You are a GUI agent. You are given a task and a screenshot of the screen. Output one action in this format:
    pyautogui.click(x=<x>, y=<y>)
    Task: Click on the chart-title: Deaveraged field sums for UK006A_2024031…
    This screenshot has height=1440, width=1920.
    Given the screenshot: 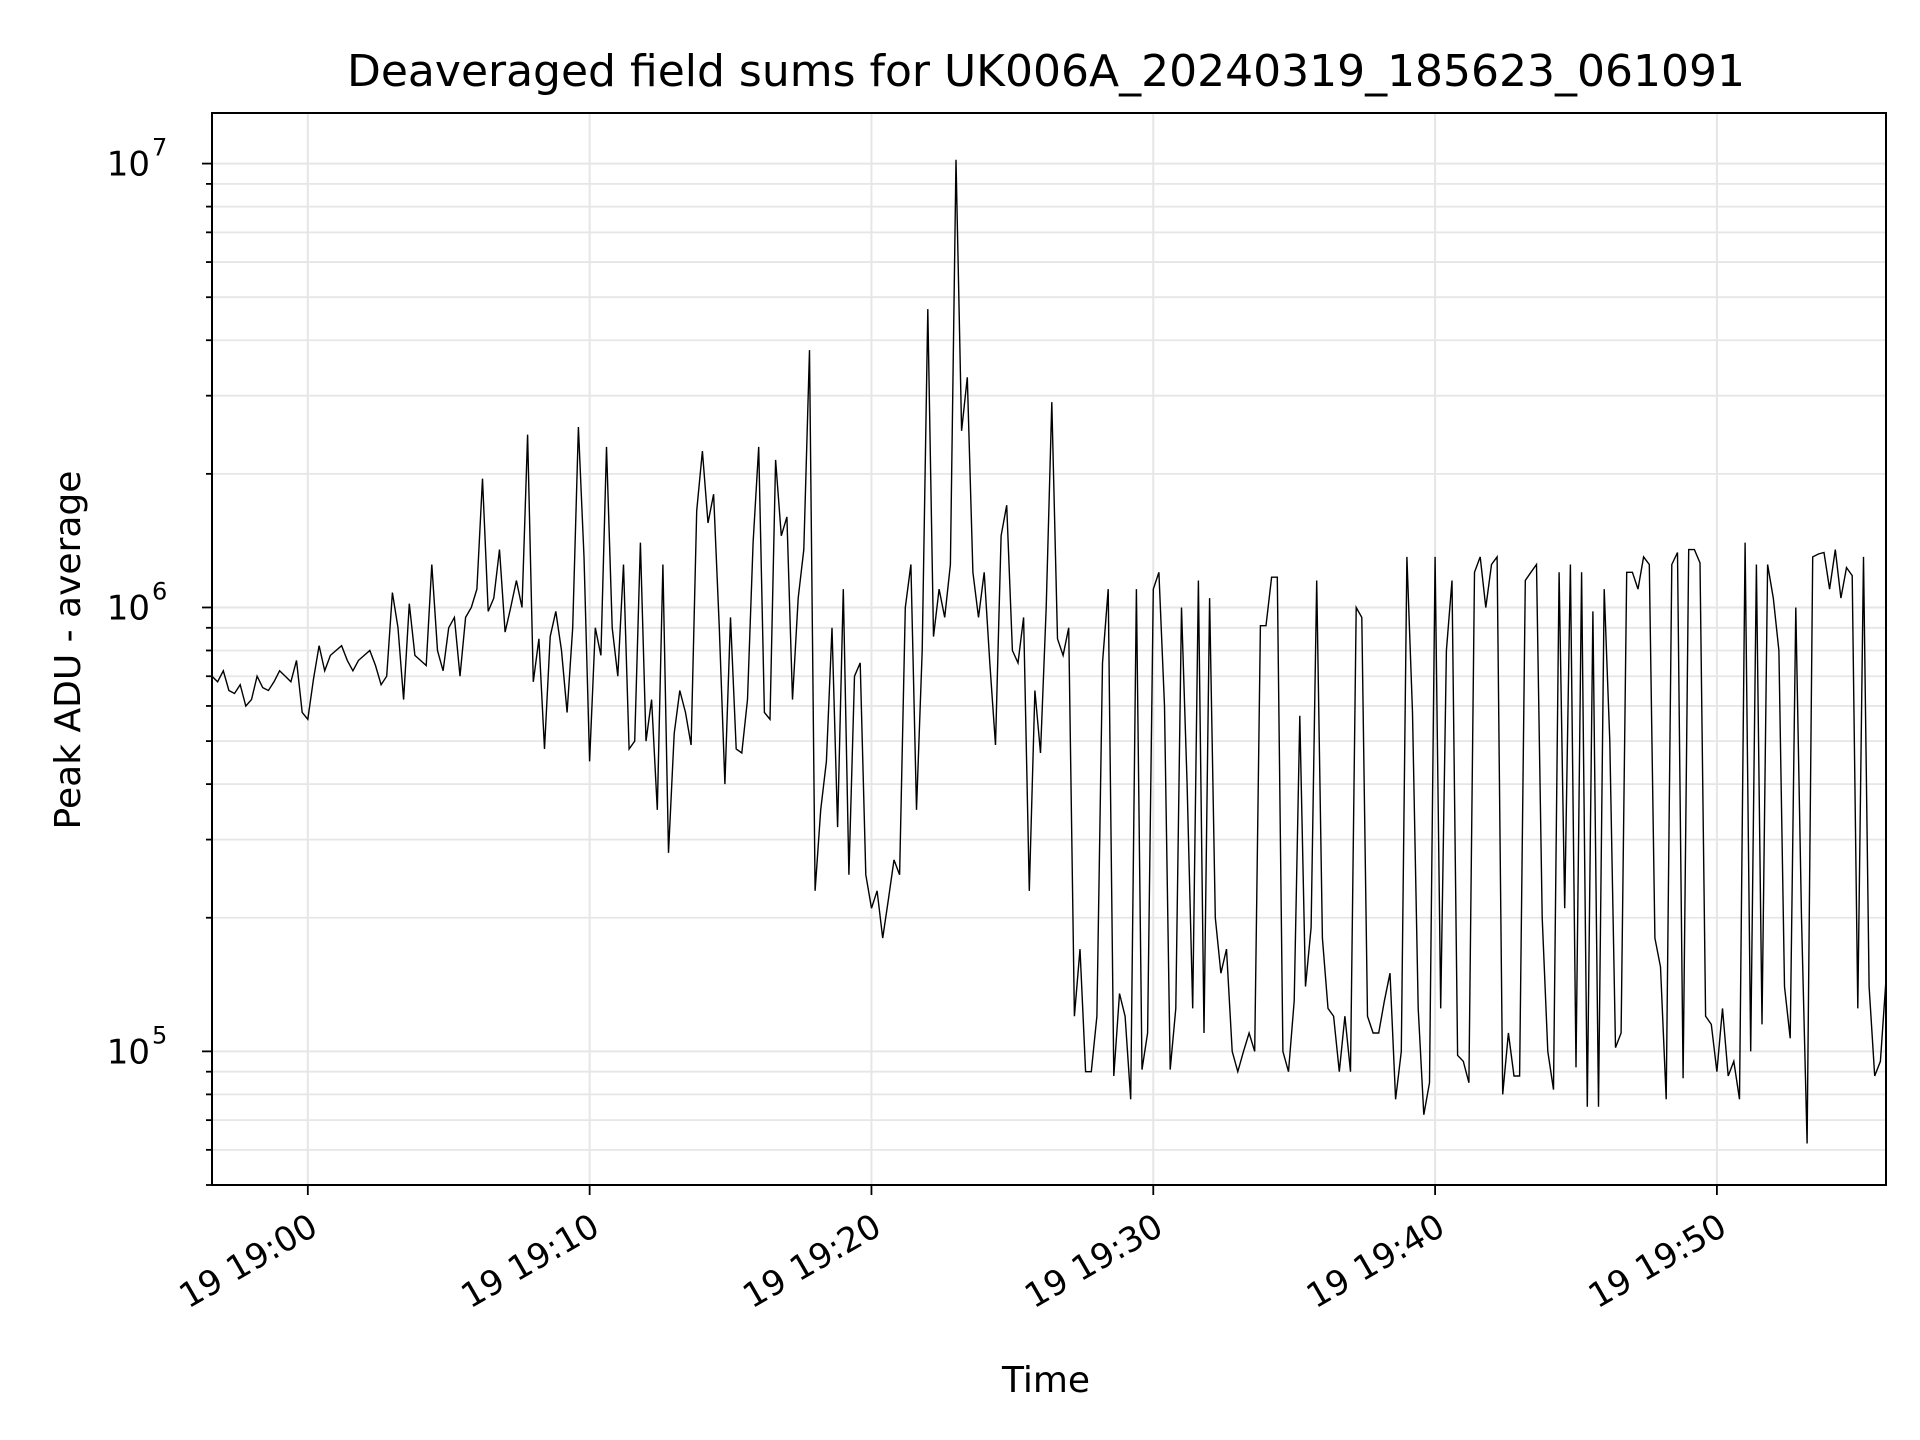 What is the action you would take?
    pyautogui.click(x=1046, y=71)
    